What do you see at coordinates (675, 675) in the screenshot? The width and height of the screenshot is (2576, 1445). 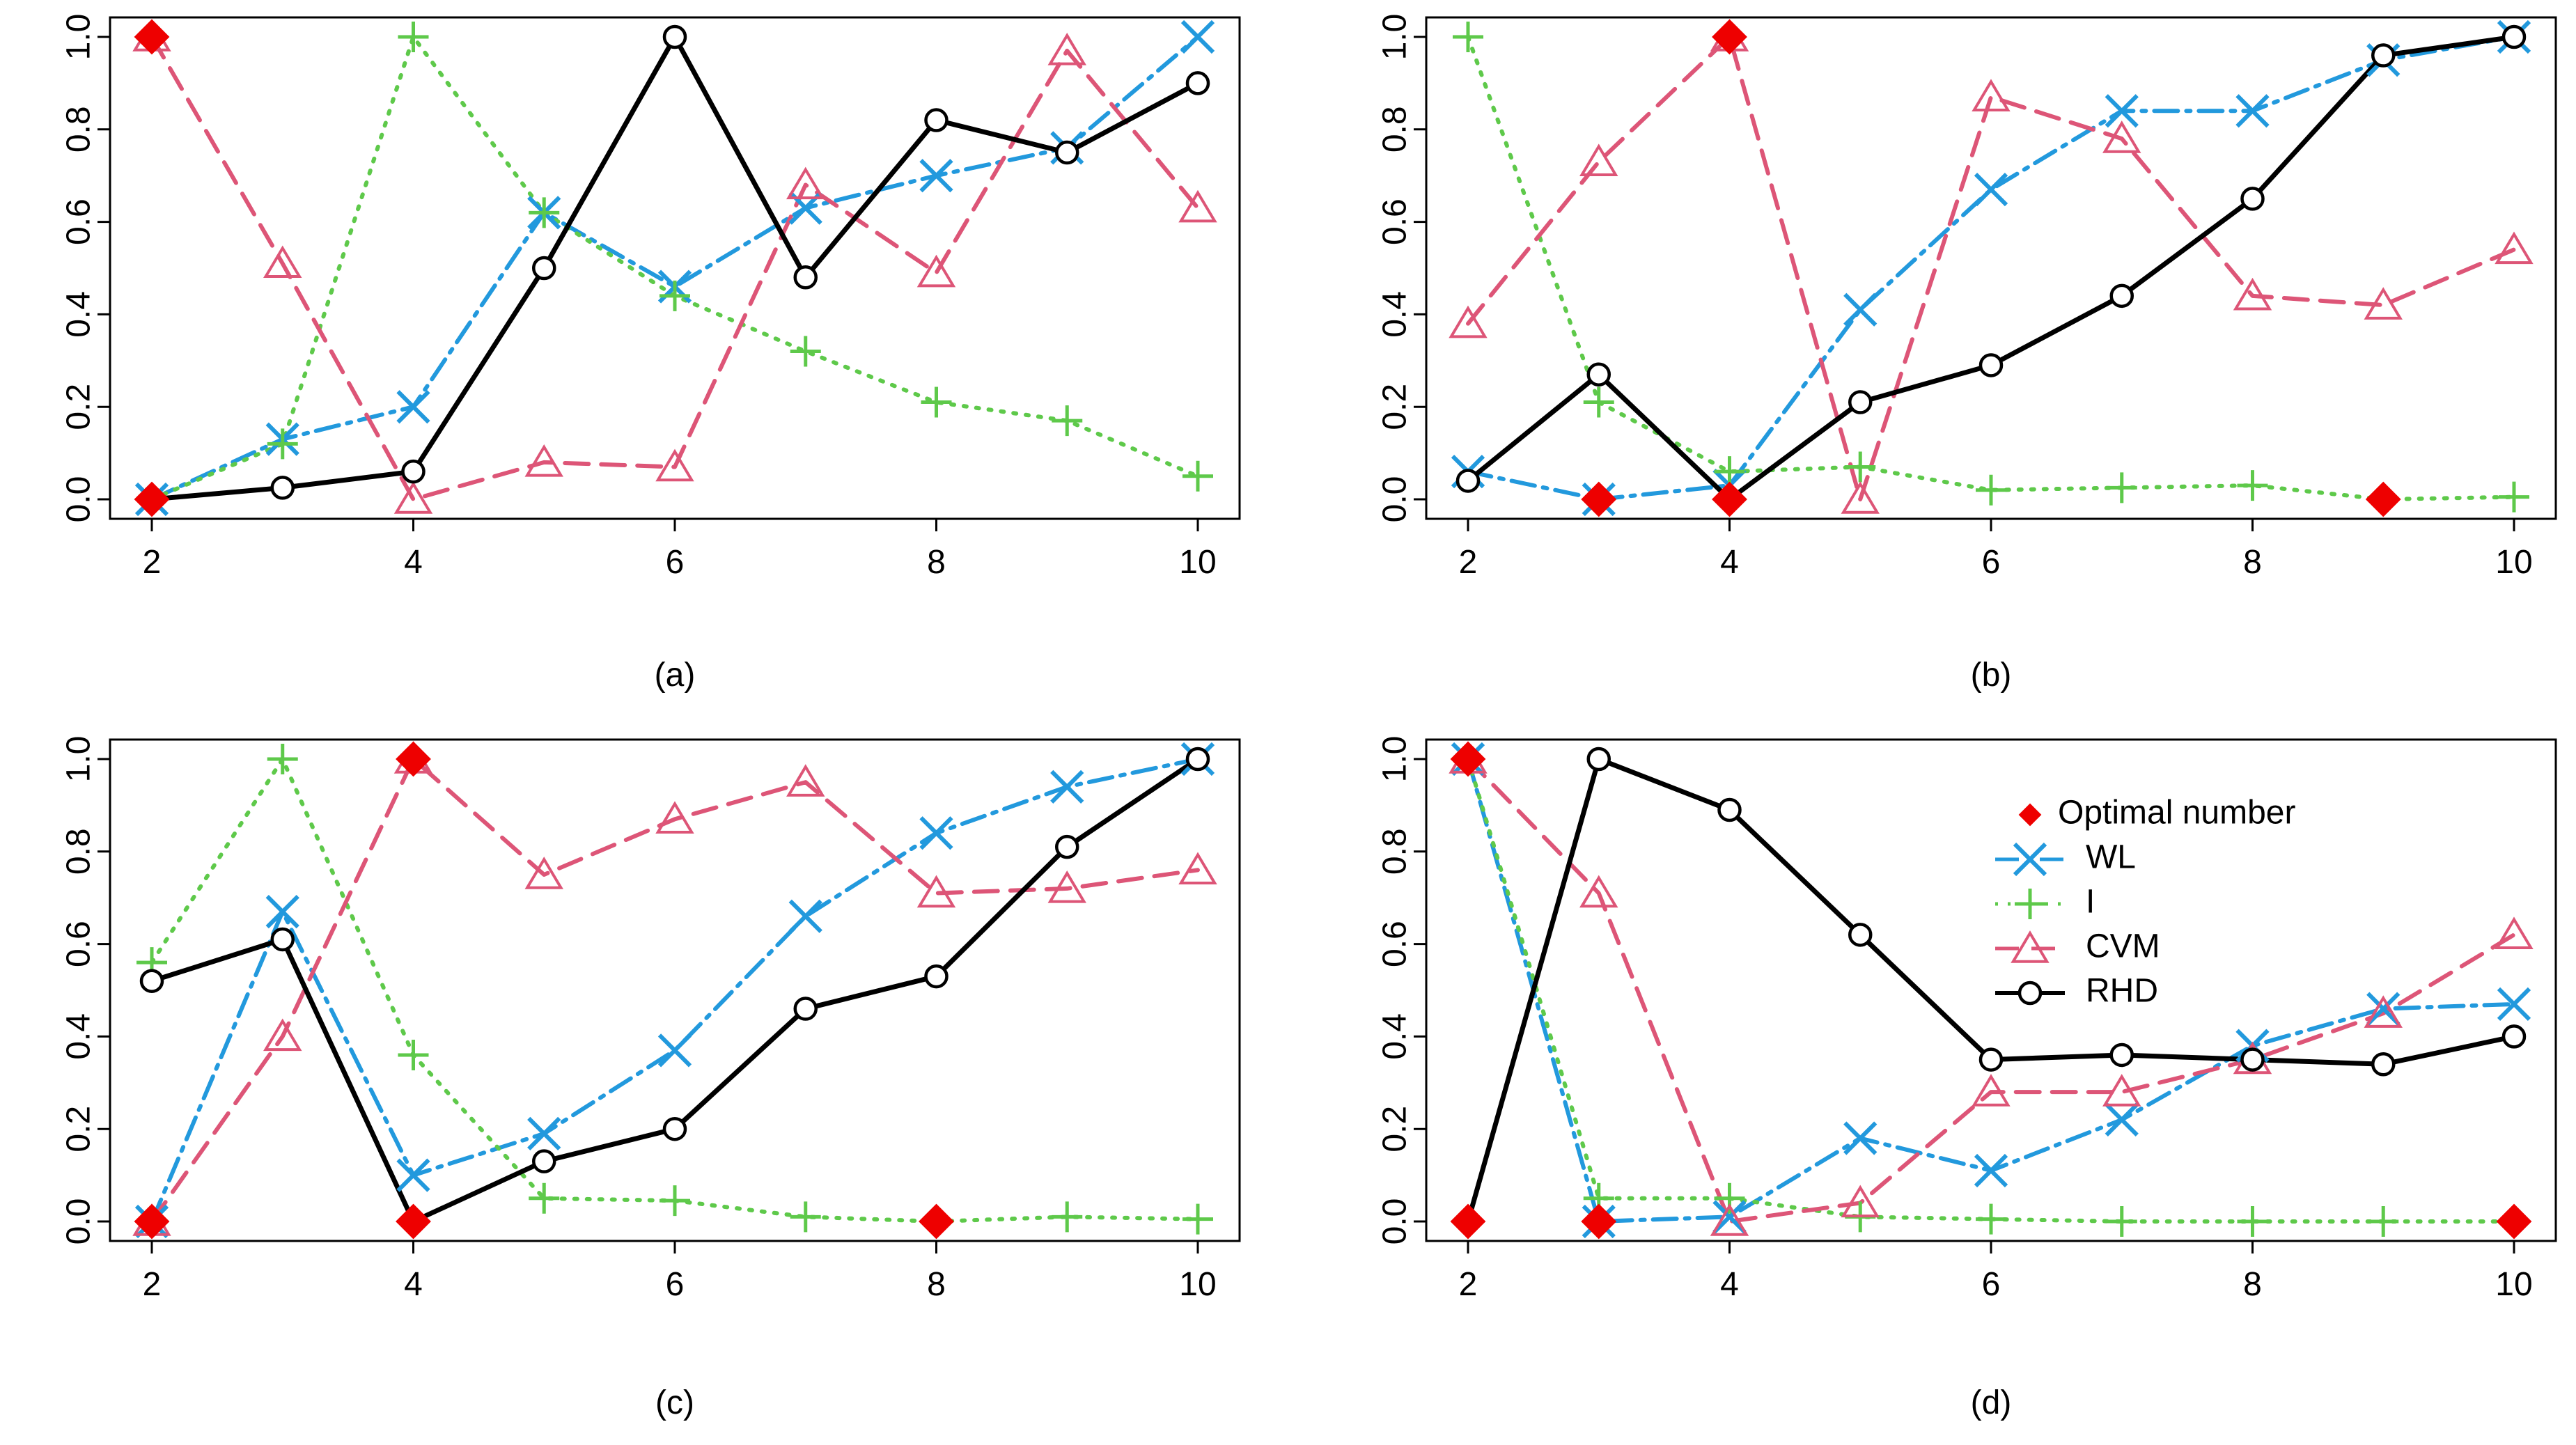 I see `panel-caption: (a)` at bounding box center [675, 675].